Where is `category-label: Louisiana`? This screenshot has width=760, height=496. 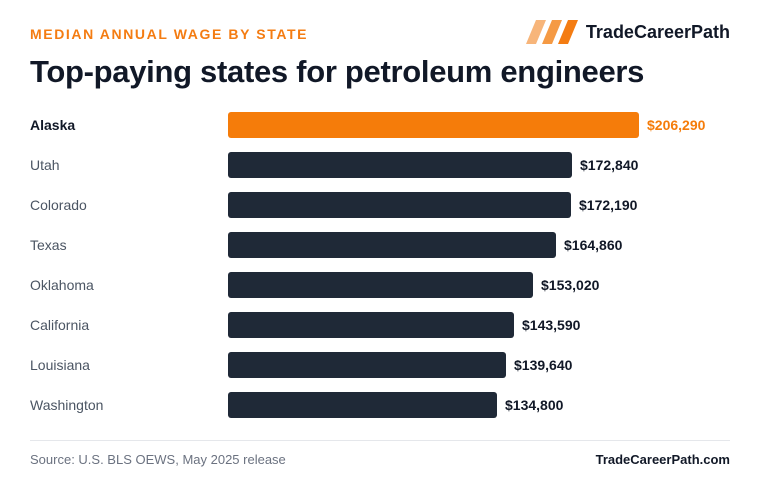
category-label: Louisiana is located at coordinates (60, 365).